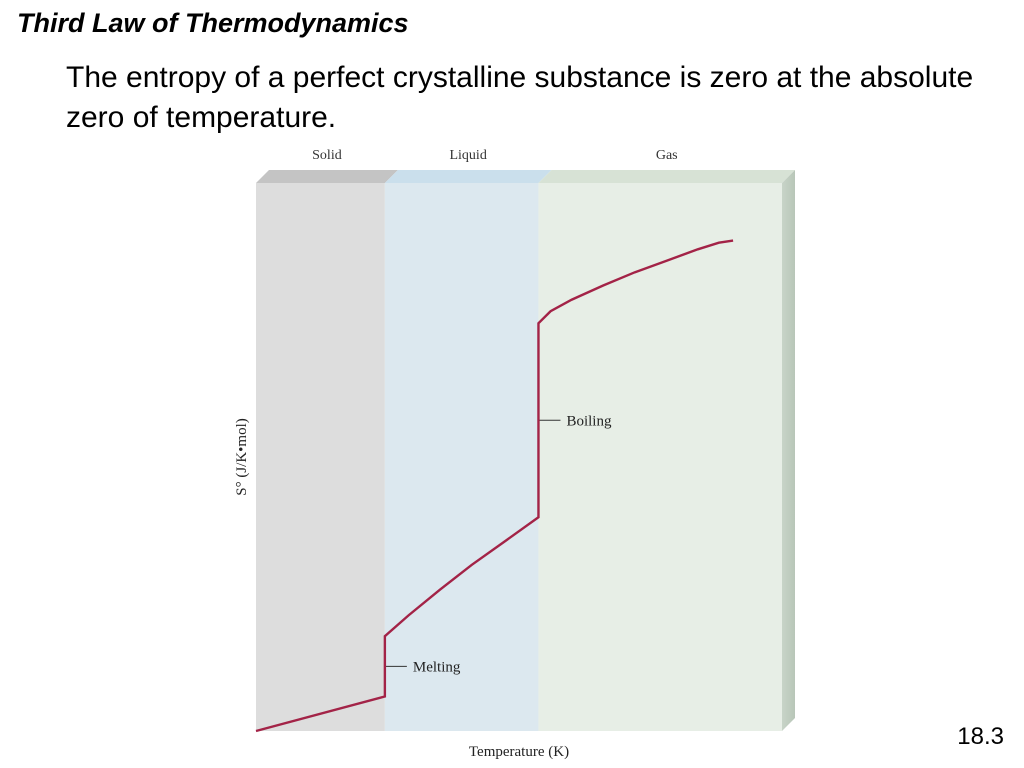 This screenshot has width=1024, height=768. Describe the element at coordinates (589, 421) in the screenshot. I see `annotation-boiling: Boiling` at that location.